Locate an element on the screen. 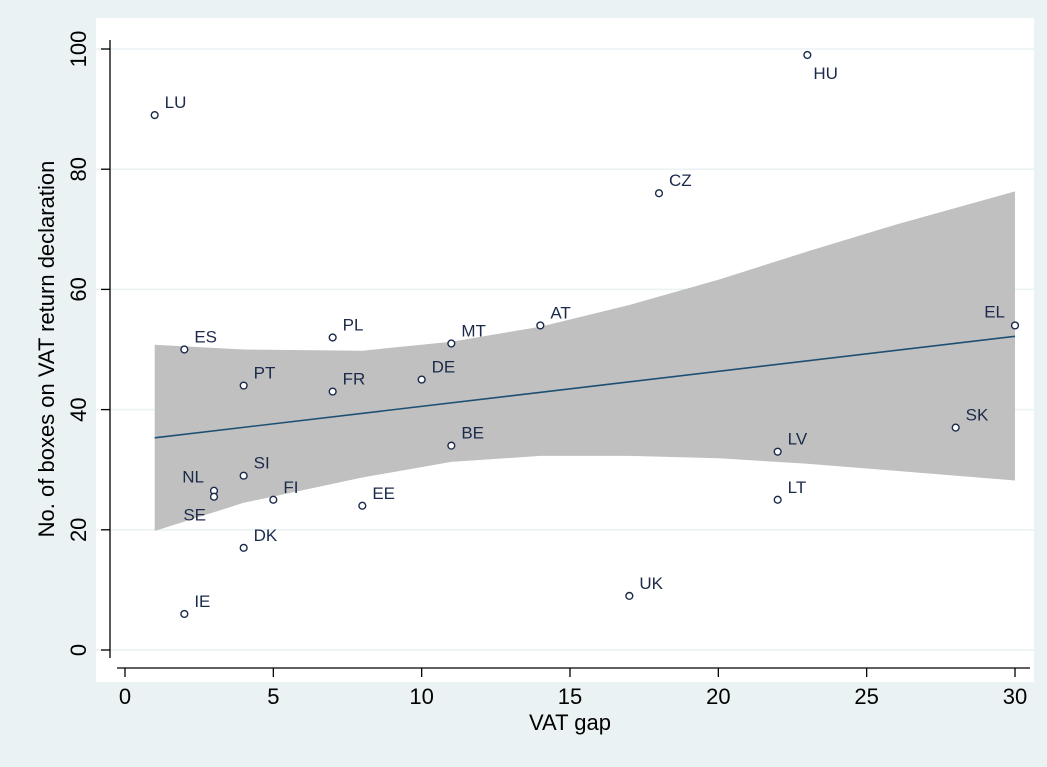  point-de is located at coordinates (421, 379).